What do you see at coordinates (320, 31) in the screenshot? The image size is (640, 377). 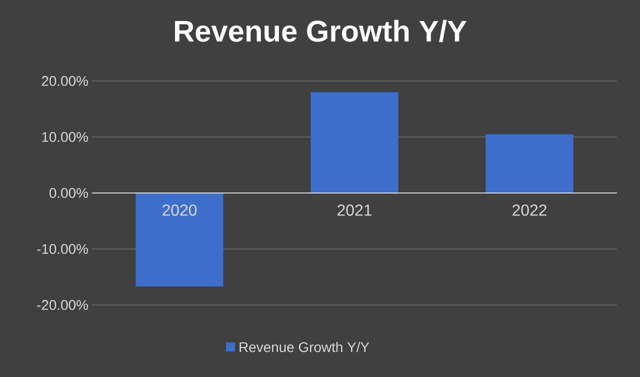 I see `chart-title: Revenue Growth Y/Y` at bounding box center [320, 31].